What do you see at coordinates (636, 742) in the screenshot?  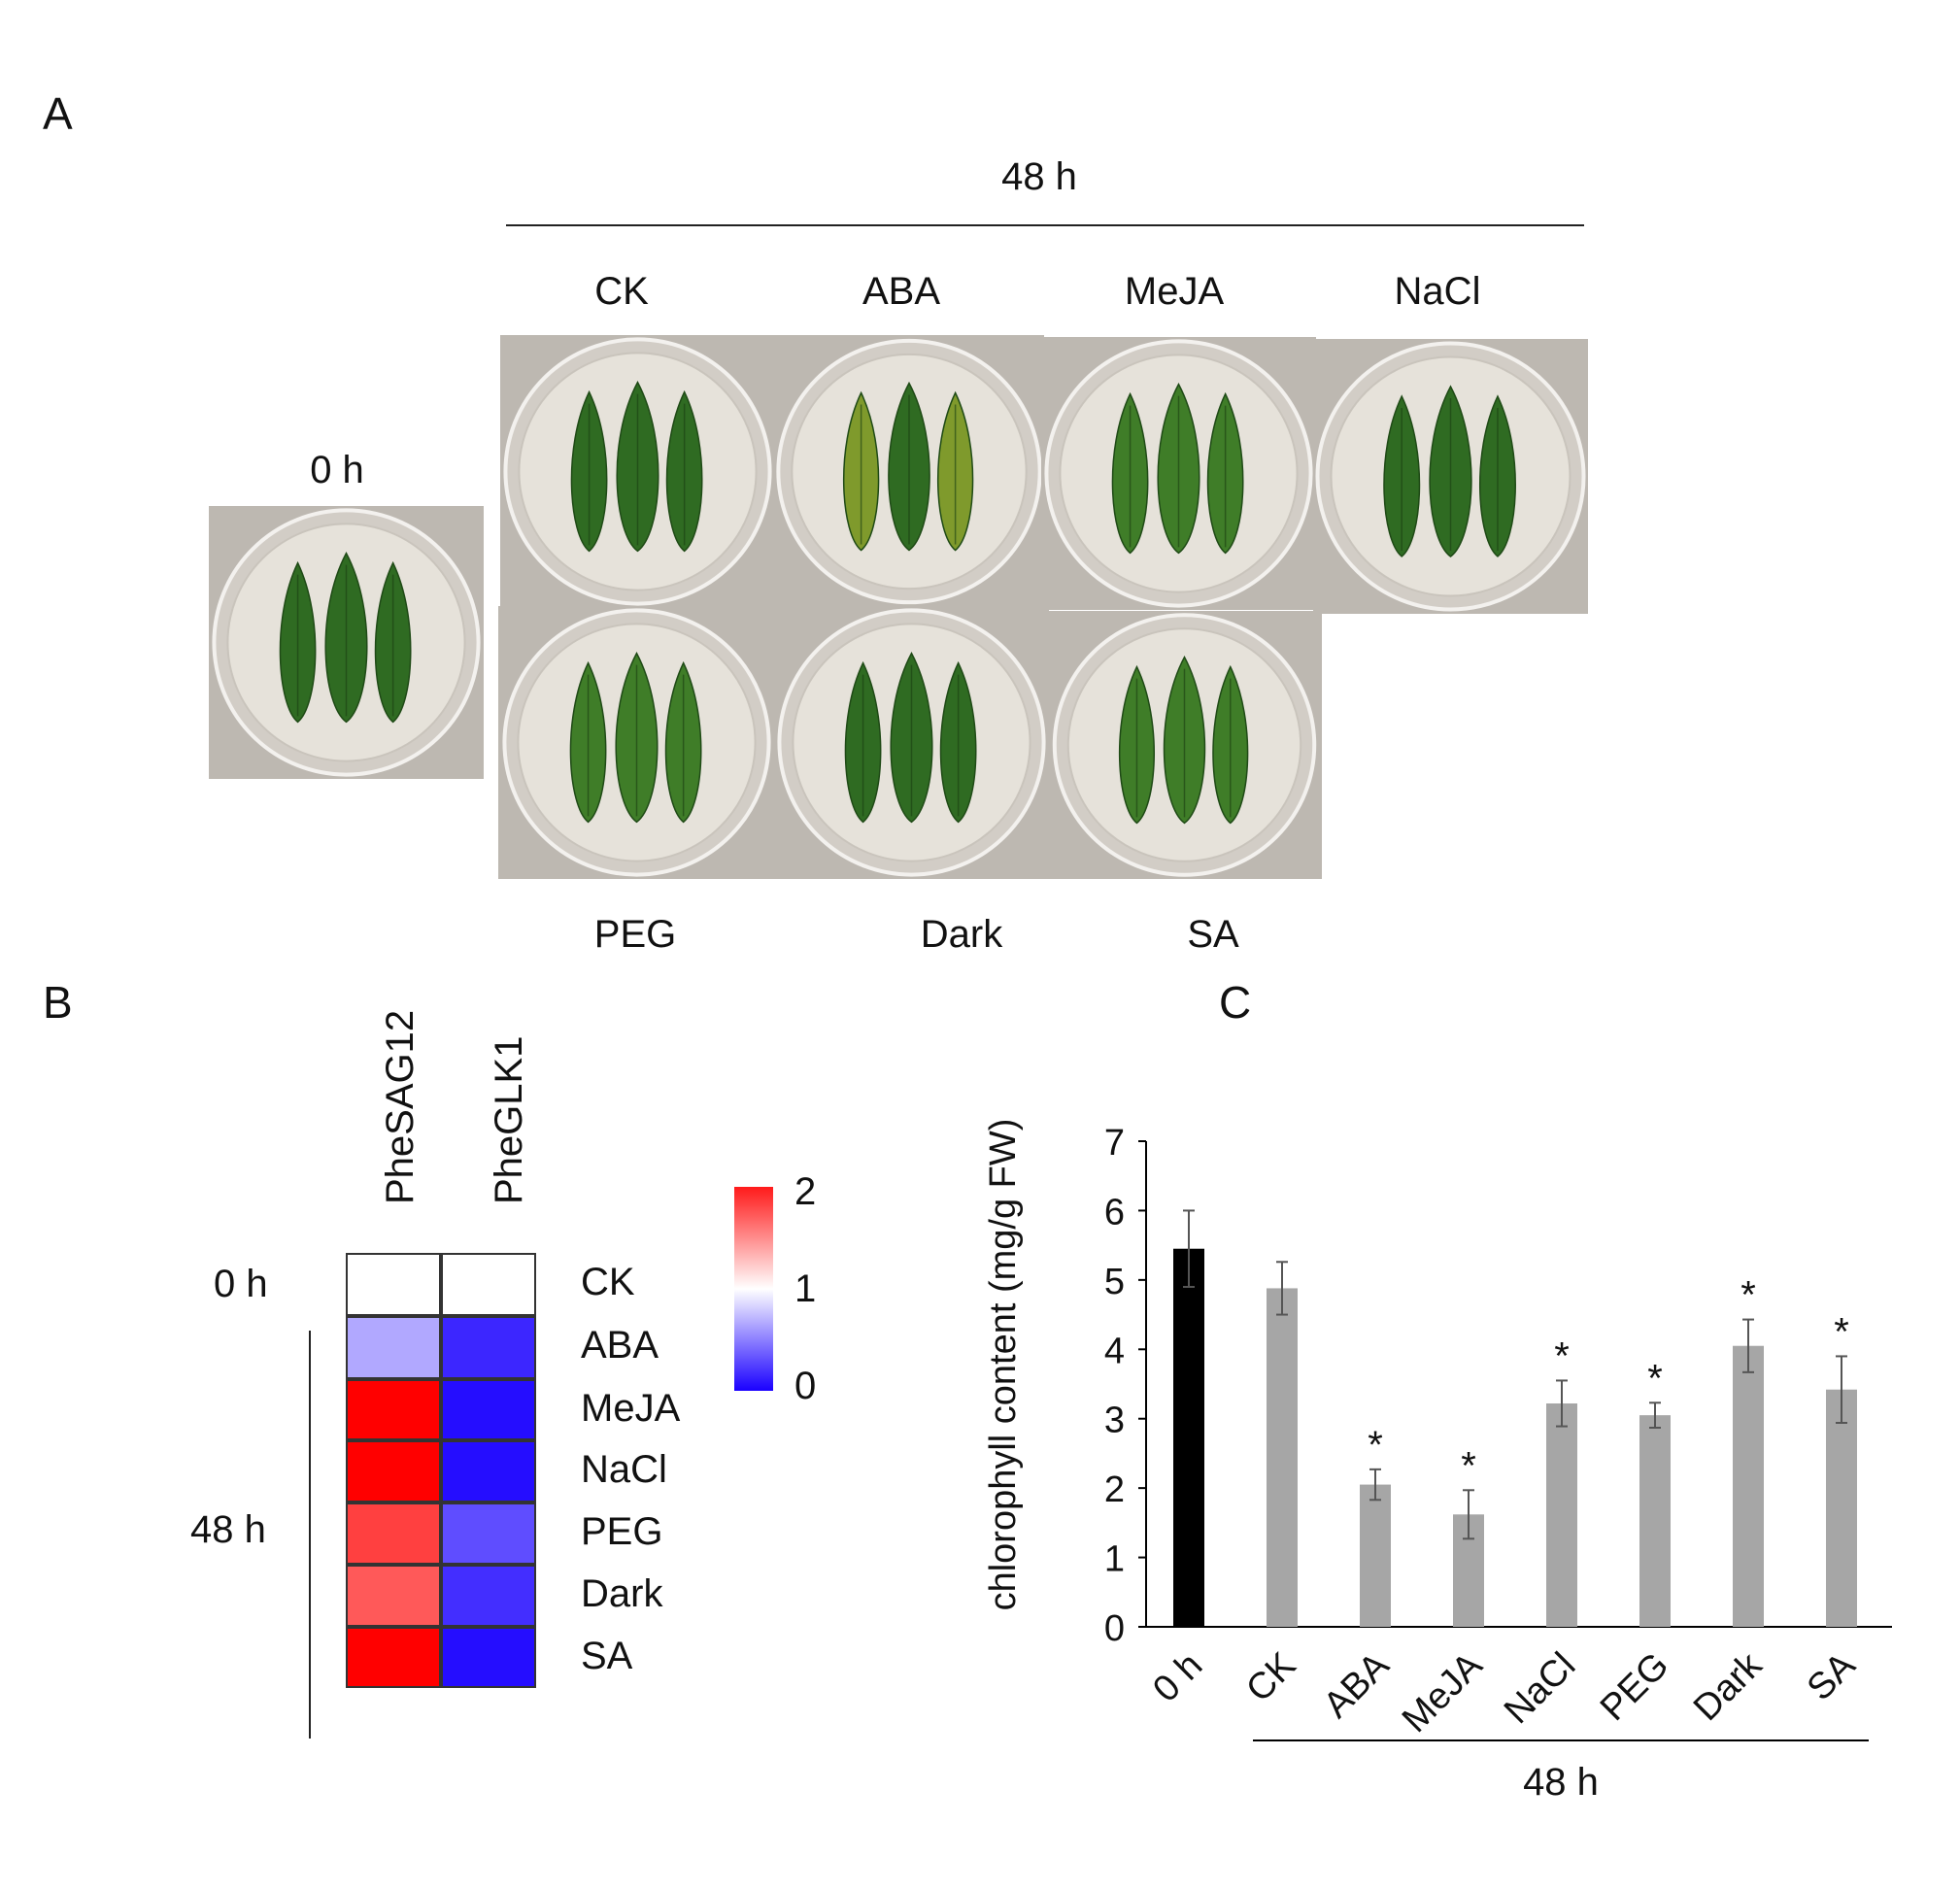 I see `dish-photo-peg` at bounding box center [636, 742].